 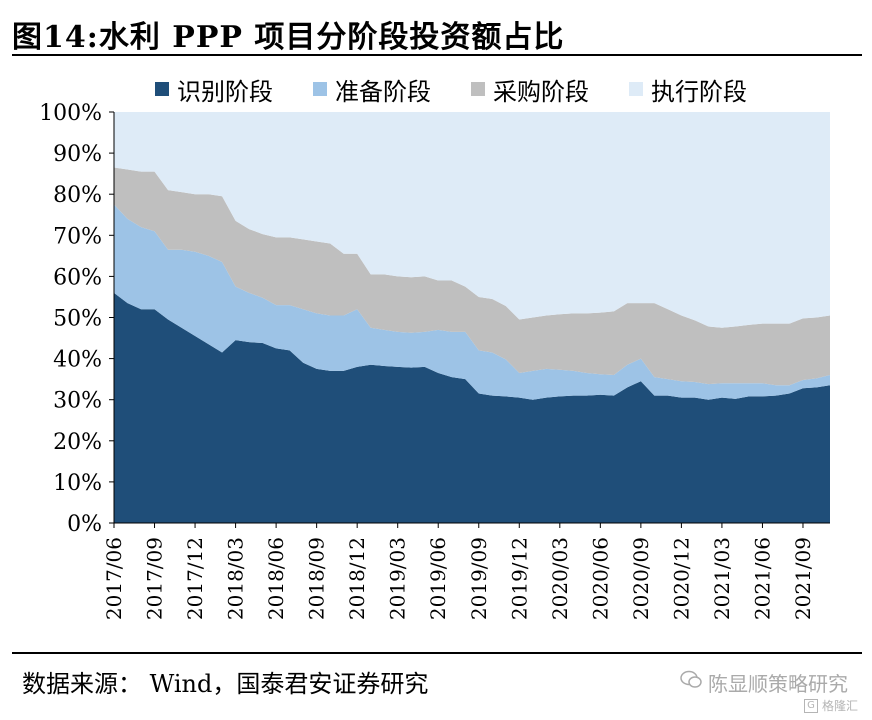 I want to click on y-tick-label: 20%, so click(x=77, y=442).